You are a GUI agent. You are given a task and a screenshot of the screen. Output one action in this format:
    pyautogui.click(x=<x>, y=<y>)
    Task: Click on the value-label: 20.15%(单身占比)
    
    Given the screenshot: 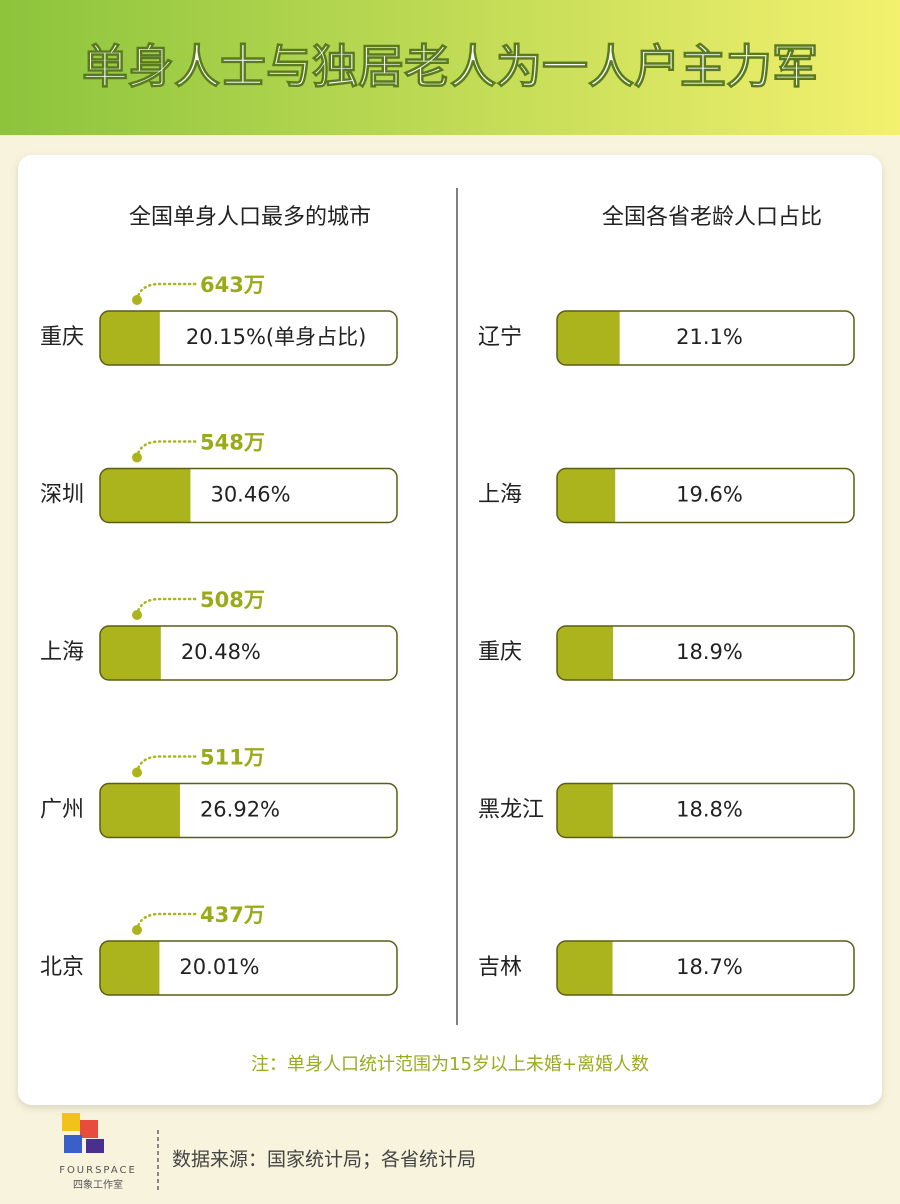 What is the action you would take?
    pyautogui.click(x=276, y=337)
    